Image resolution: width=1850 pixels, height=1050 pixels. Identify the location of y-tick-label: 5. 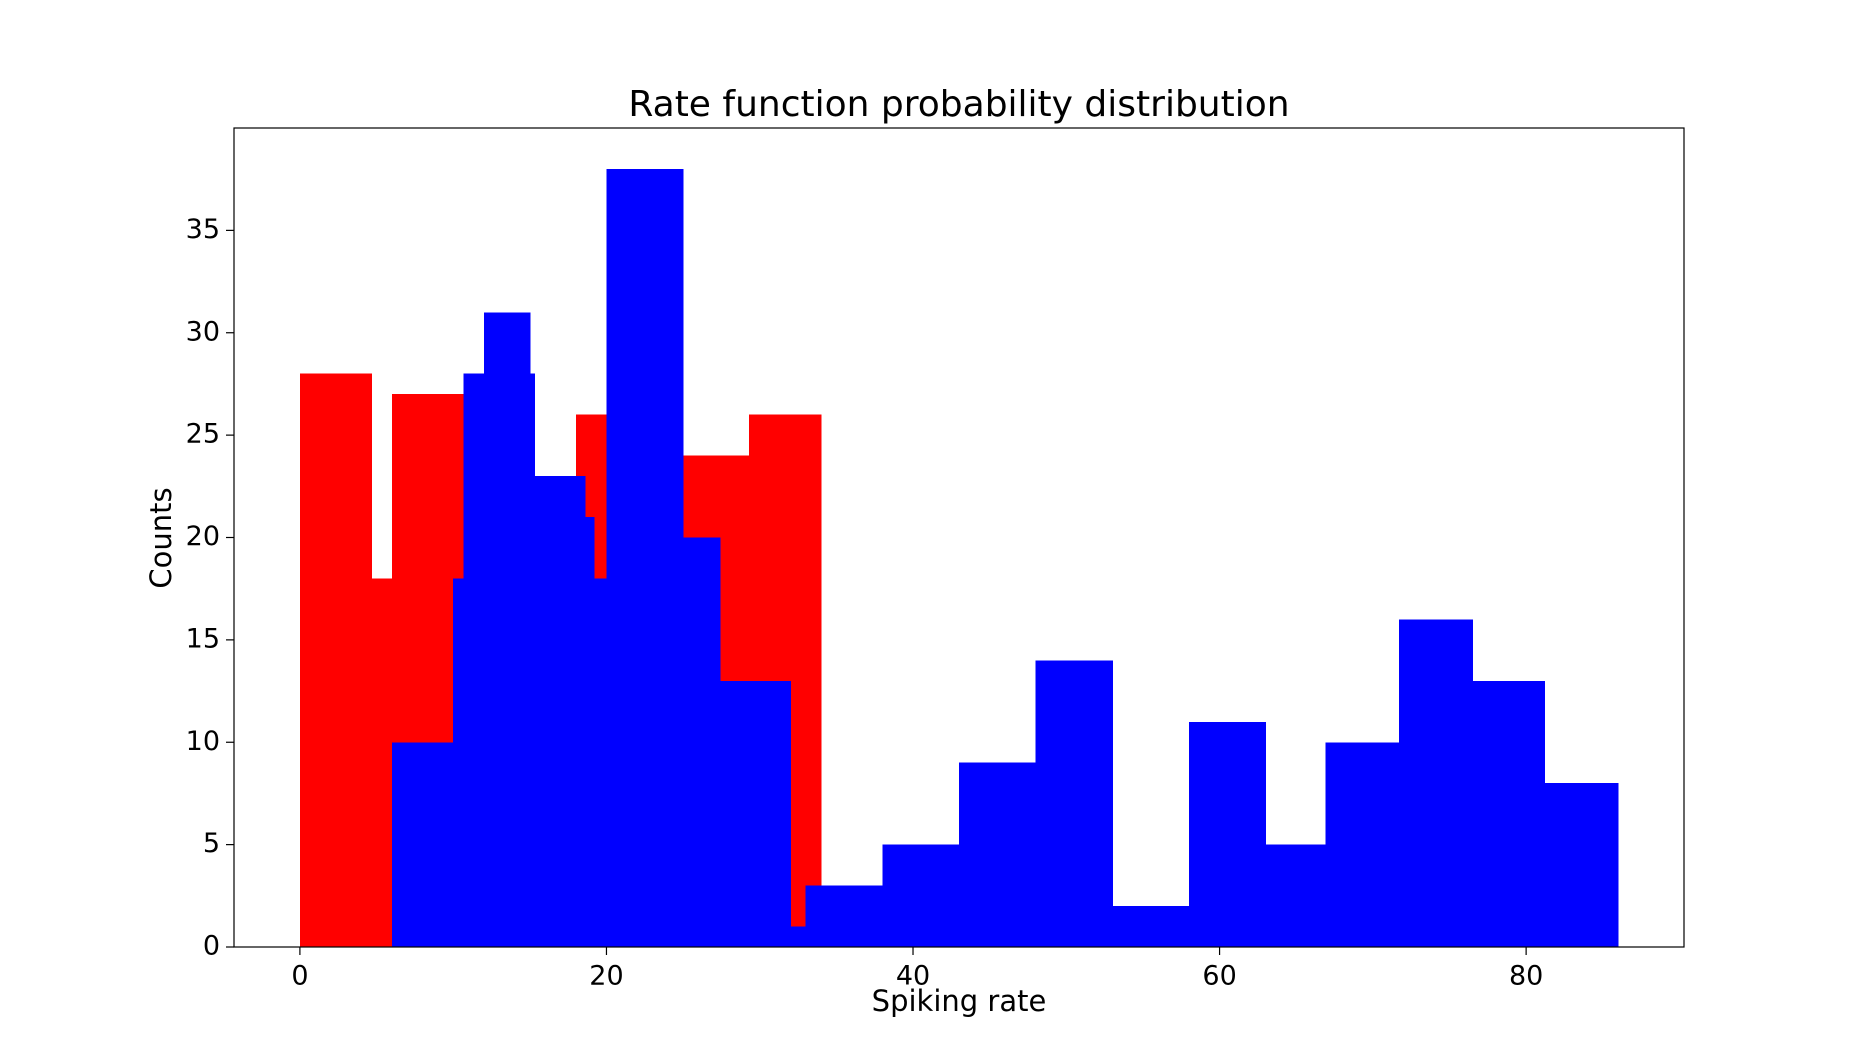
(211, 843).